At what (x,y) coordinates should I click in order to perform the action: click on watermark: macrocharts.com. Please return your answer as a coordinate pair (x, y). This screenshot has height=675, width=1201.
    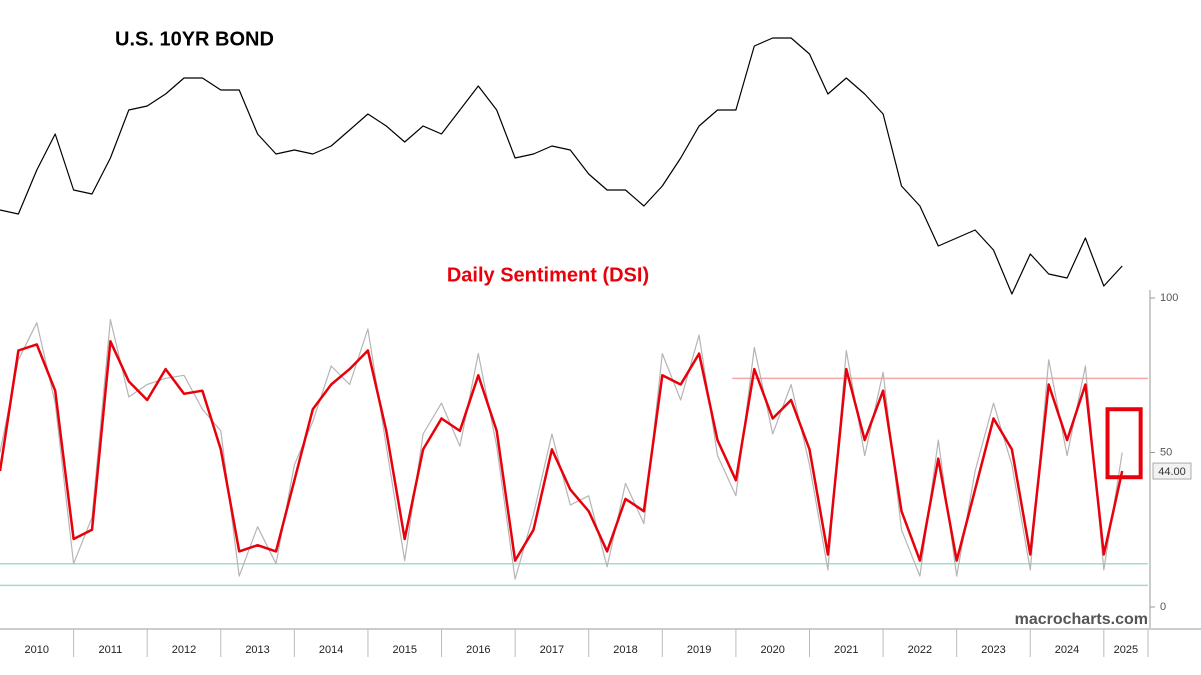
    Looking at the image, I should click on (1081, 619).